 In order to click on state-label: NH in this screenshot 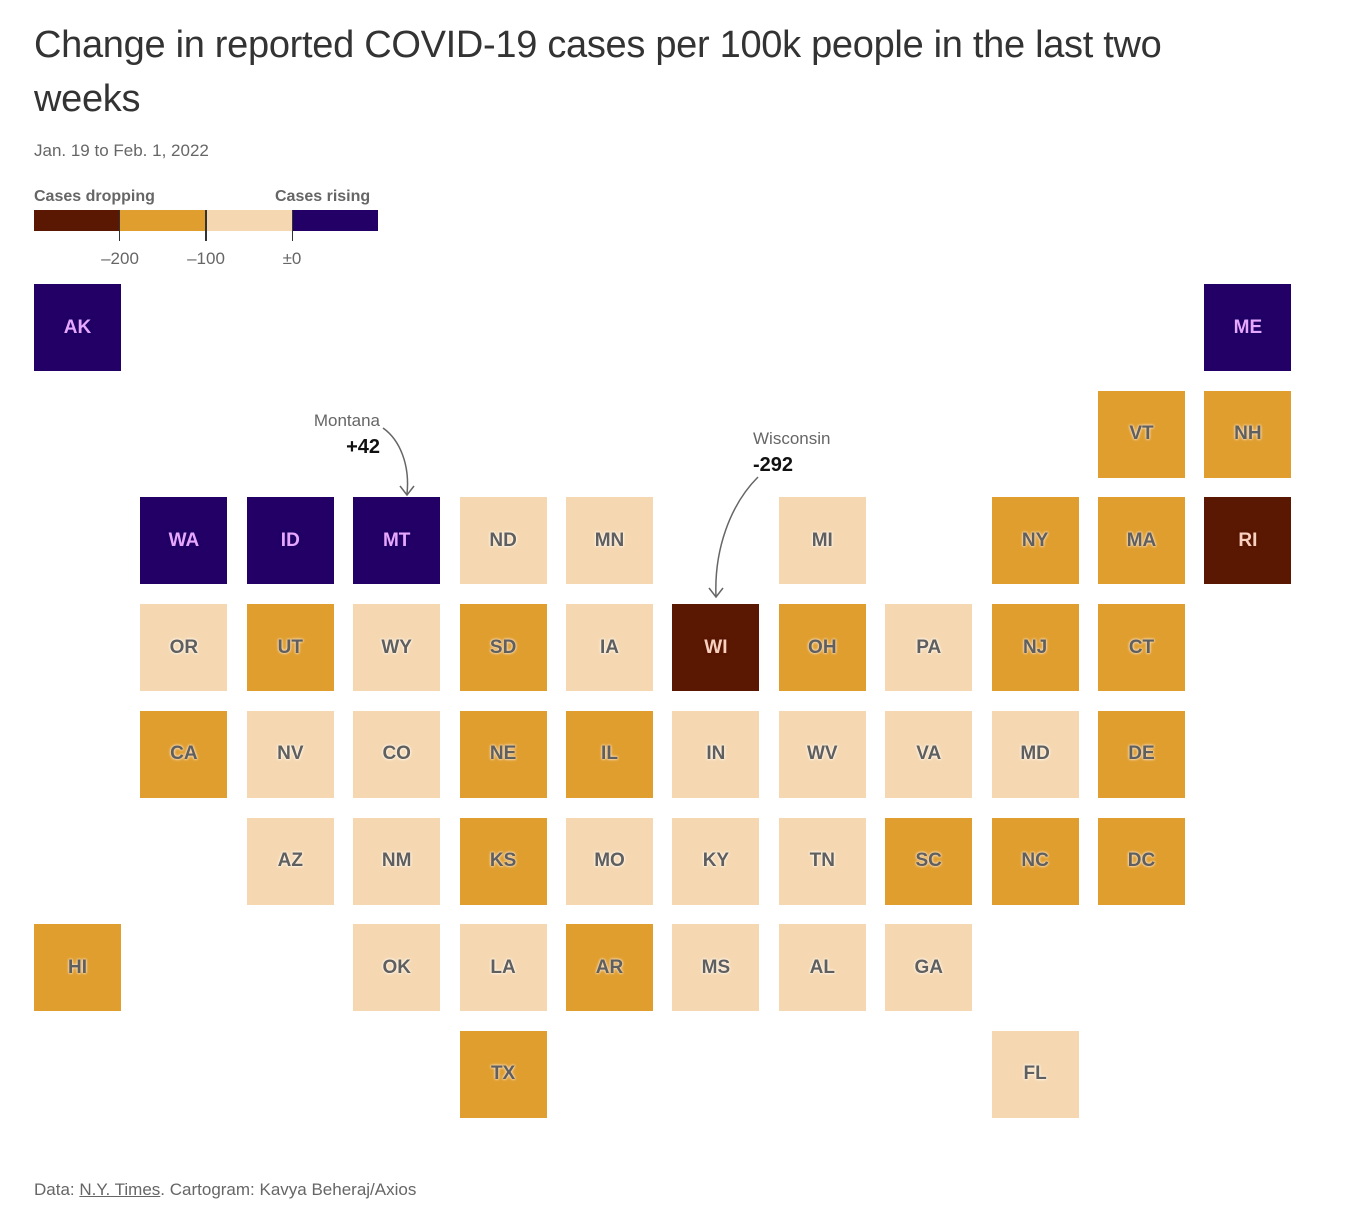, I will do `click(1248, 434)`.